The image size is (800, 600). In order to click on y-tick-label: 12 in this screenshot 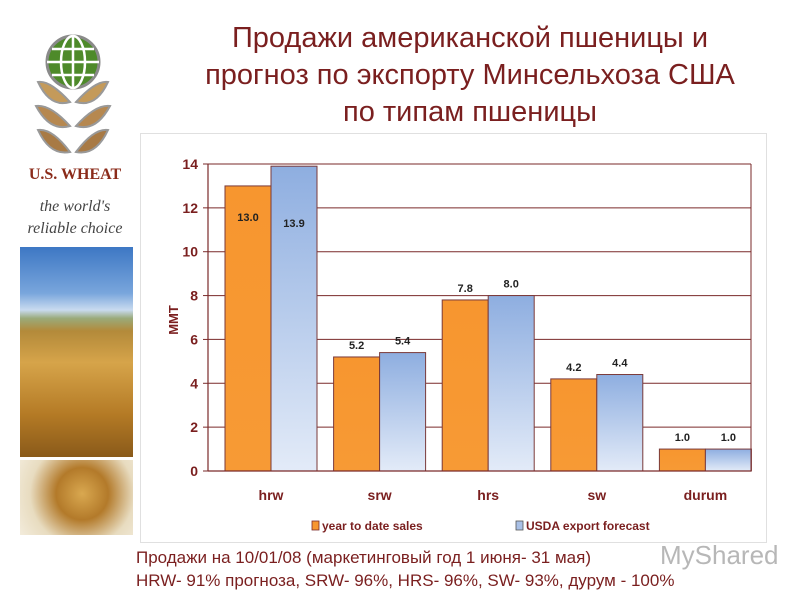, I will do `click(190, 208)`.